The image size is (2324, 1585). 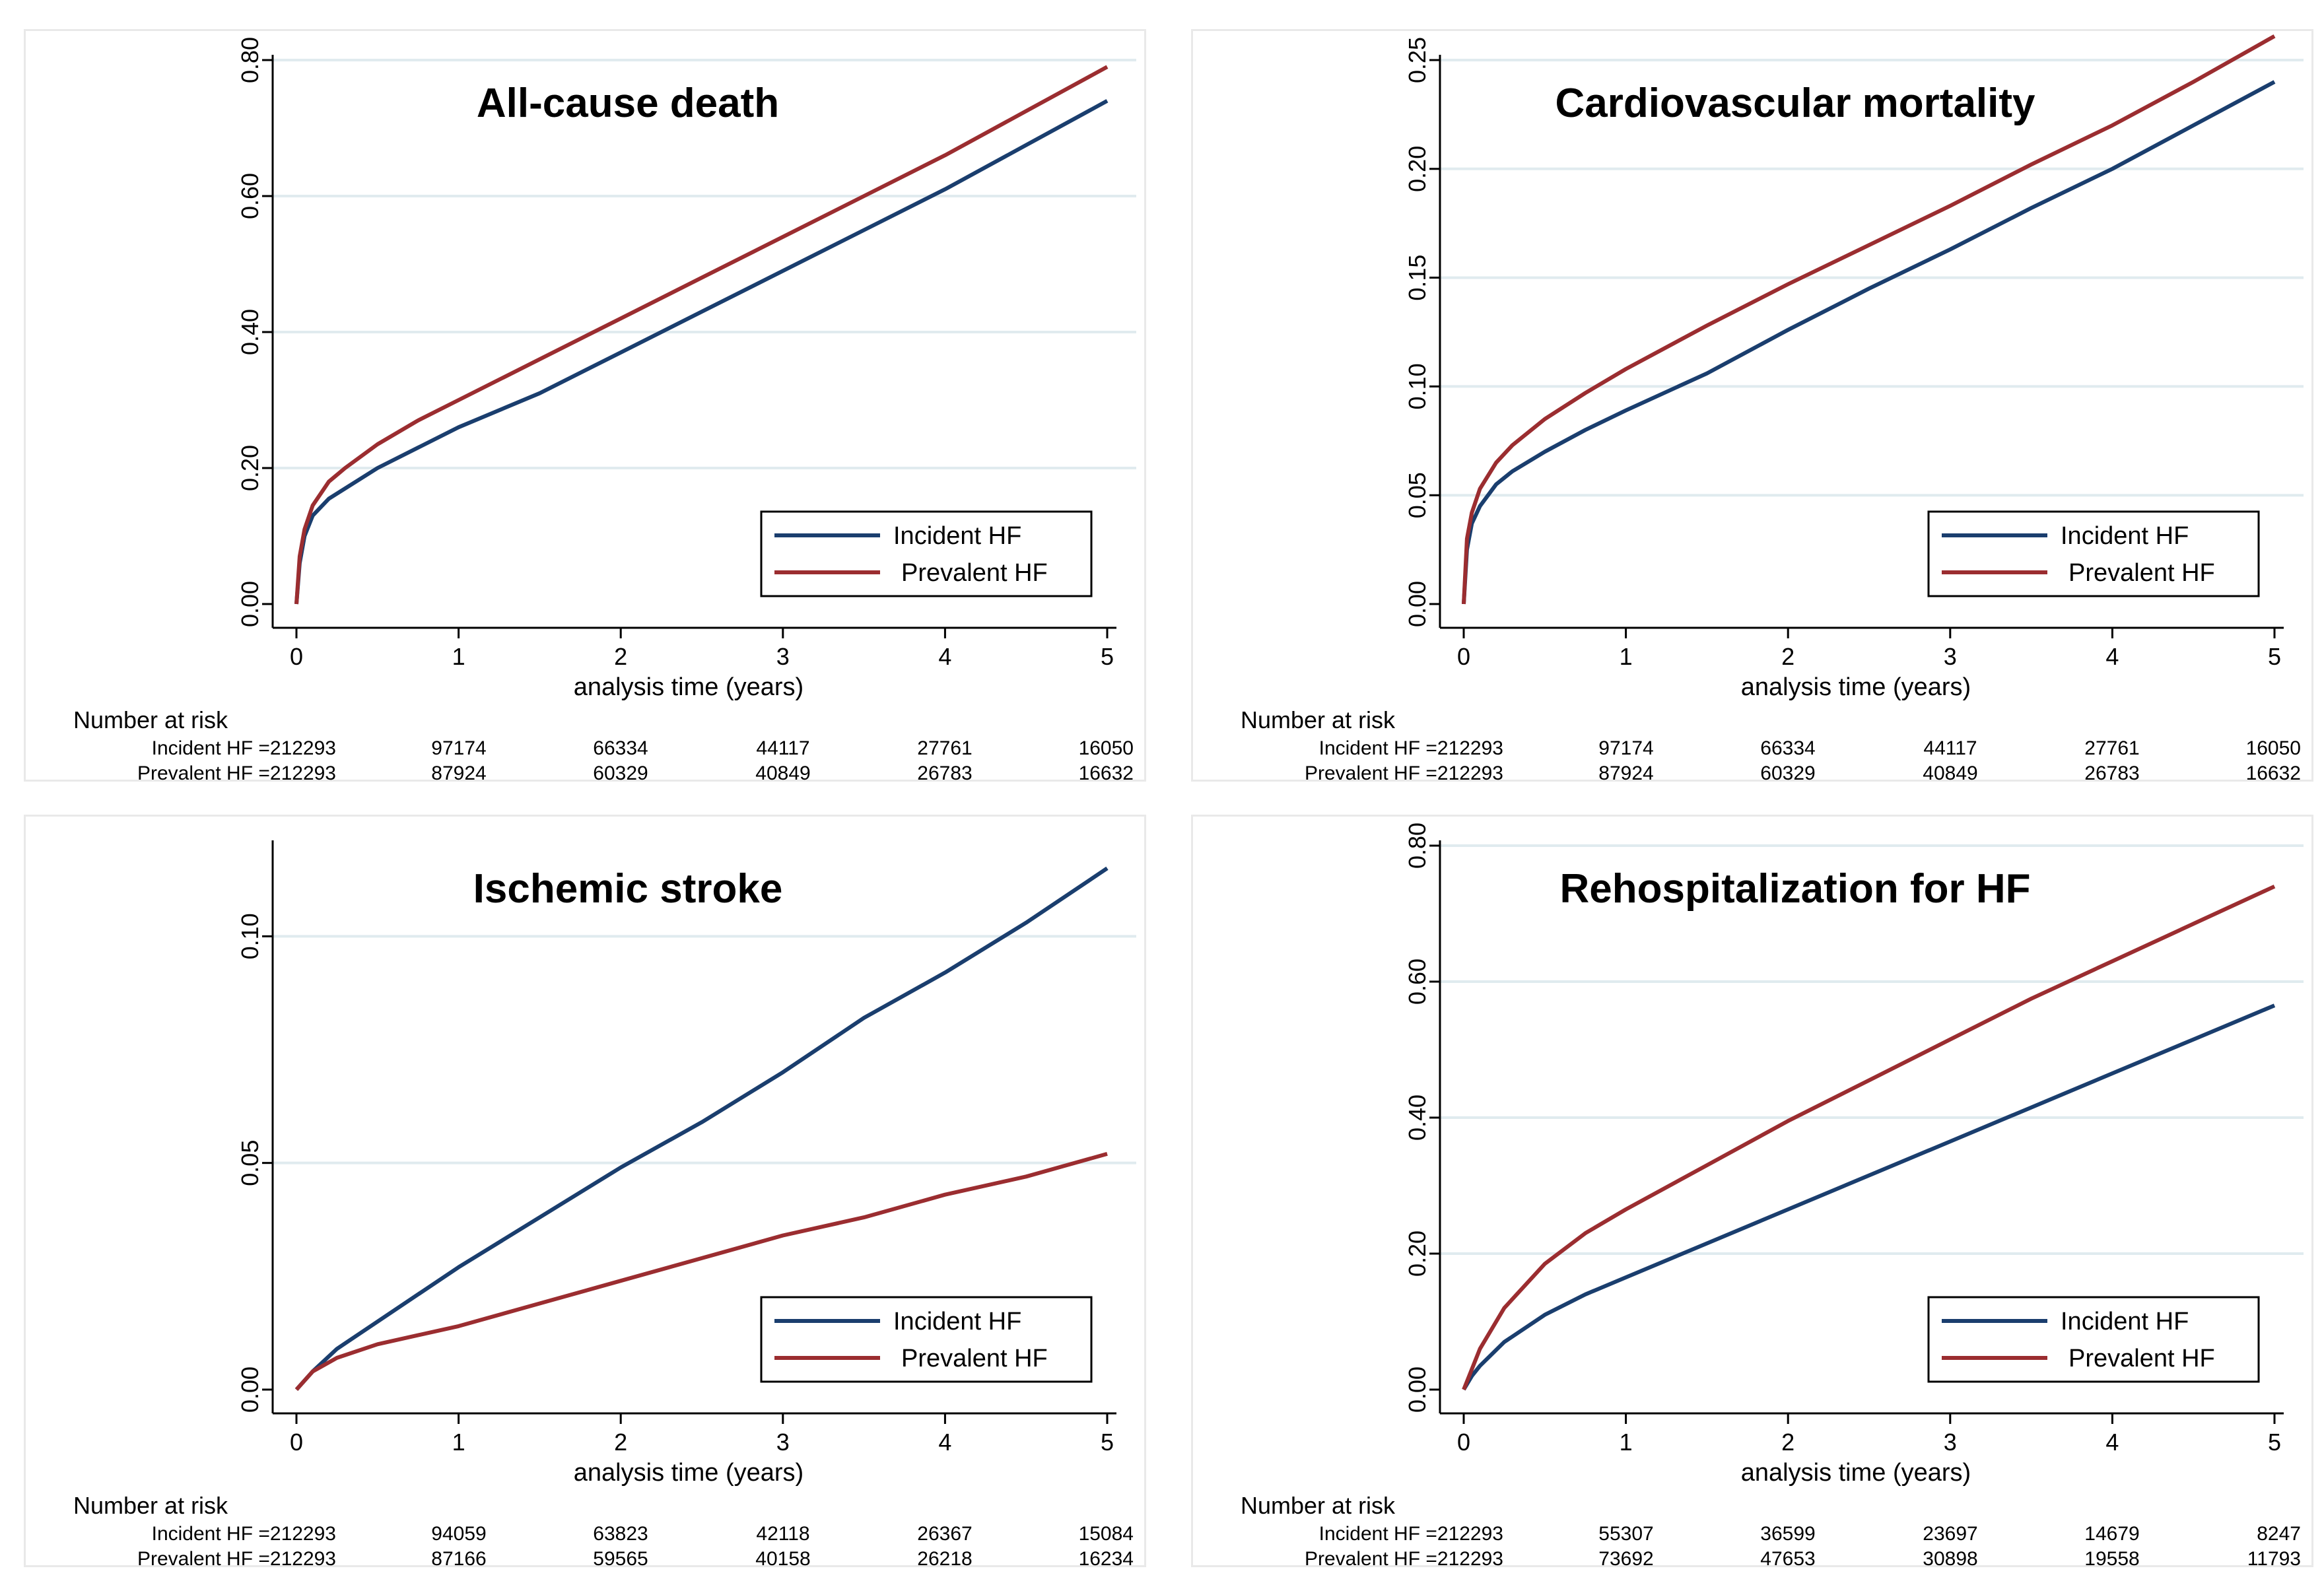 What do you see at coordinates (1625, 1558) in the screenshot?
I see `risk-value: 73692` at bounding box center [1625, 1558].